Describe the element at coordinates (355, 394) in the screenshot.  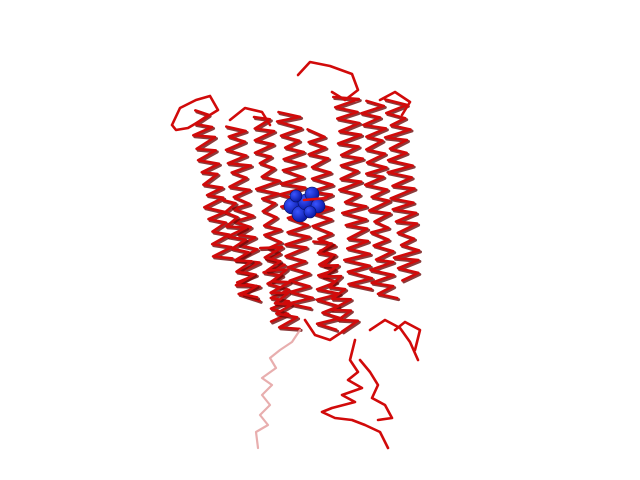
I see `c-terminal-chain` at that location.